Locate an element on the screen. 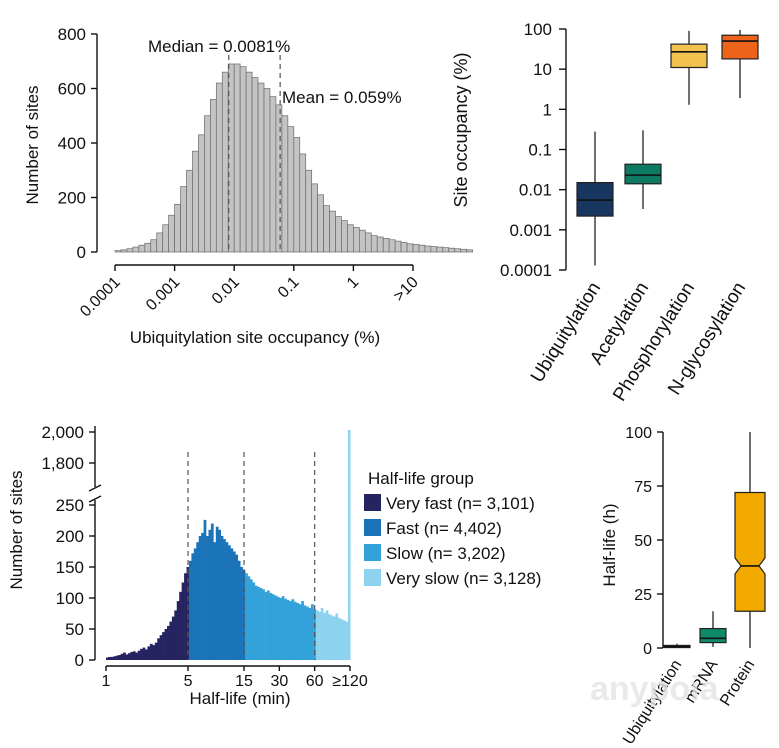 The width and height of the screenshot is (779, 748). halflife-hist-ylabel: Number of sites is located at coordinates (16, 529).